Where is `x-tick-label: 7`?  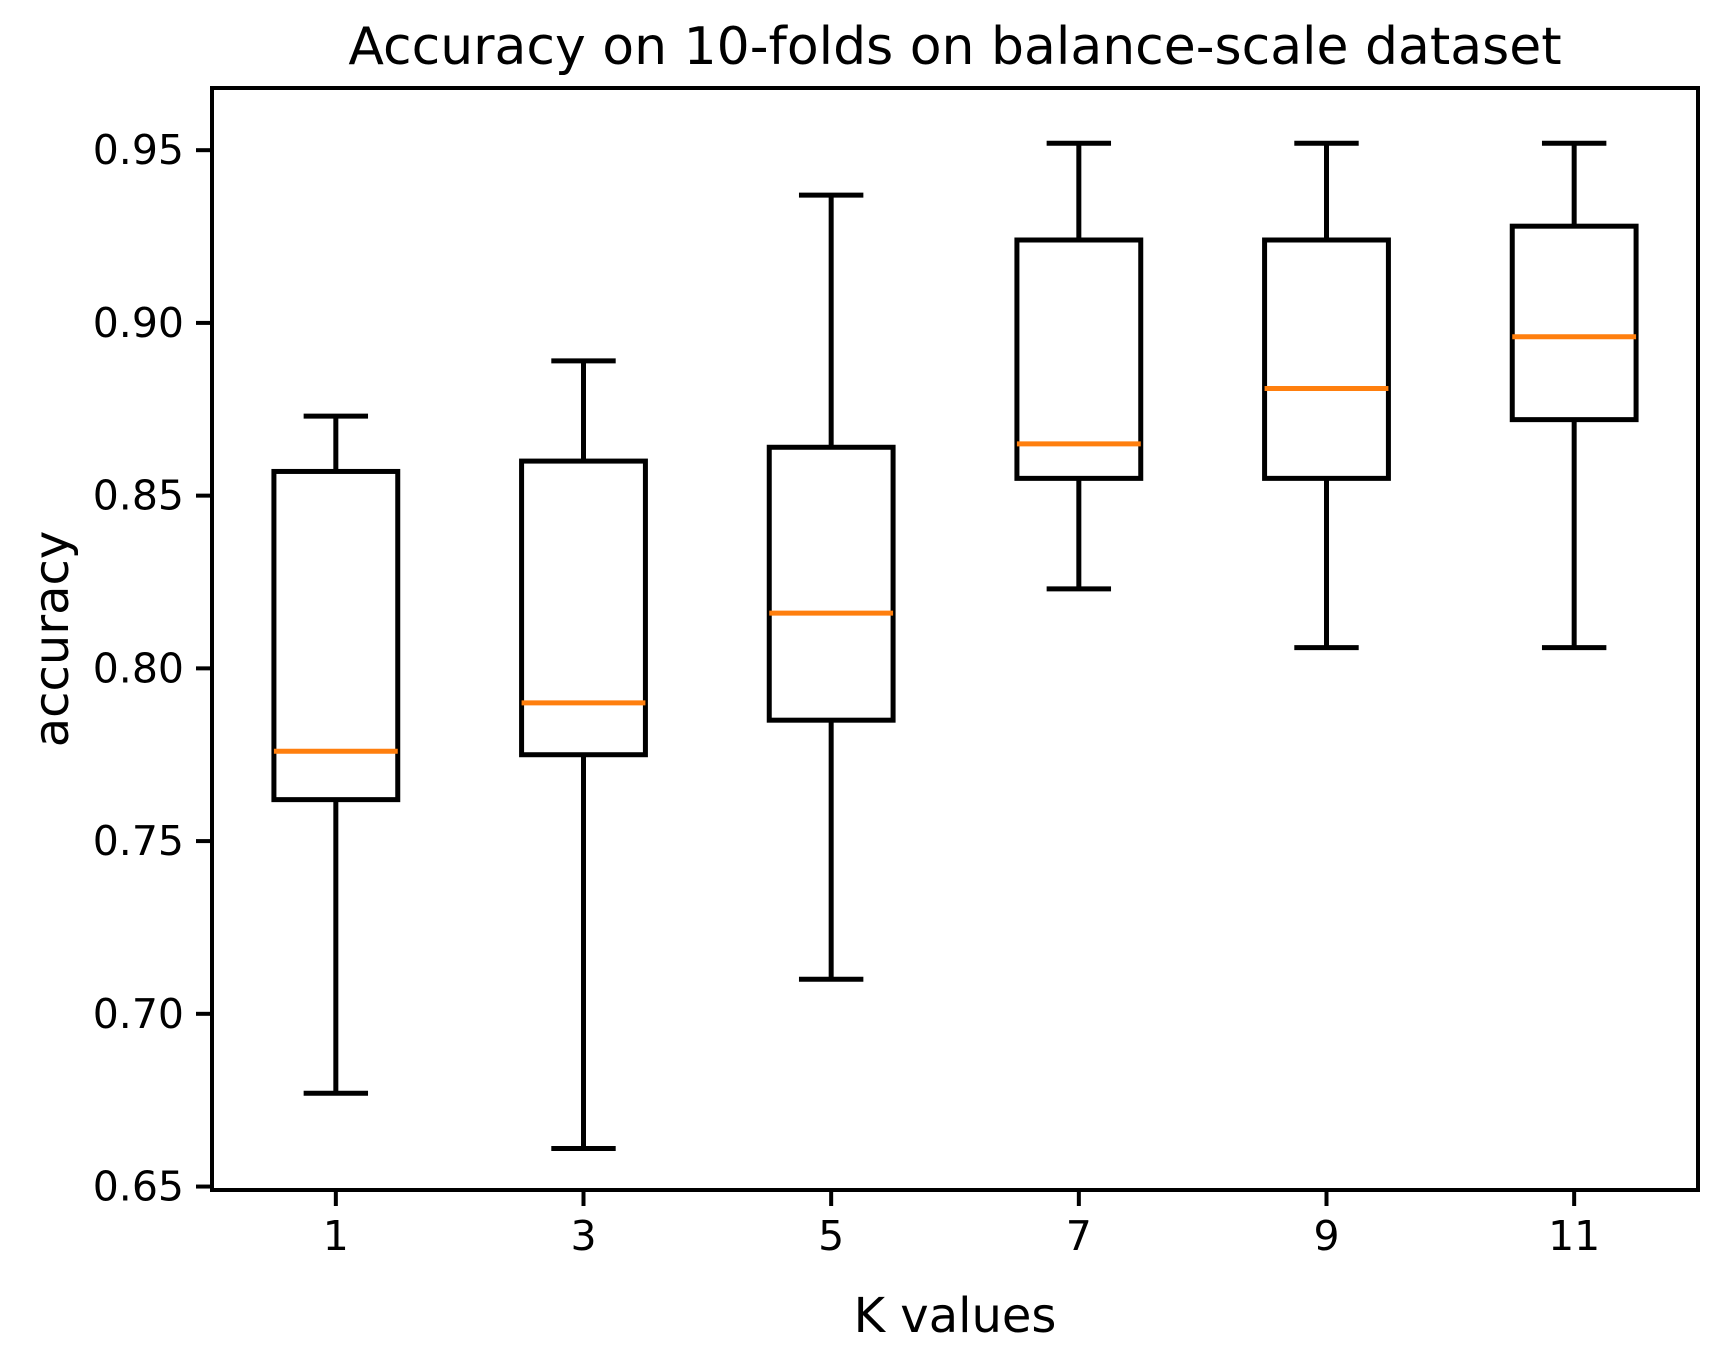
x-tick-label: 7 is located at coordinates (1079, 1236).